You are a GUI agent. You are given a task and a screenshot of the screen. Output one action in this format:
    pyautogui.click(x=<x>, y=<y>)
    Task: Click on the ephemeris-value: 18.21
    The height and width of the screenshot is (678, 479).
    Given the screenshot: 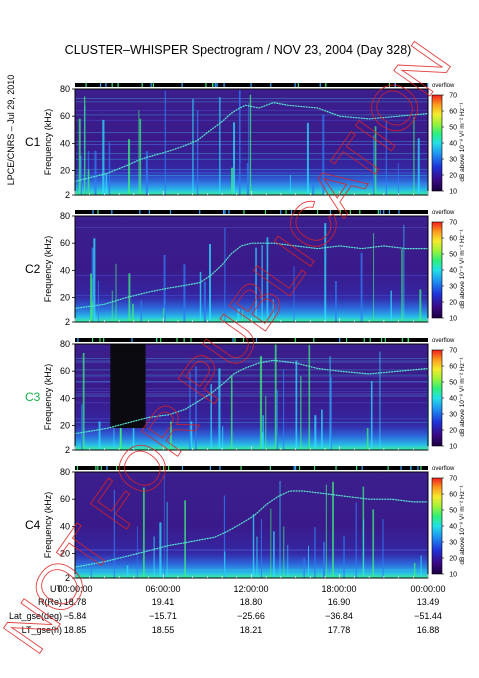 What is the action you would take?
    pyautogui.click(x=251, y=630)
    